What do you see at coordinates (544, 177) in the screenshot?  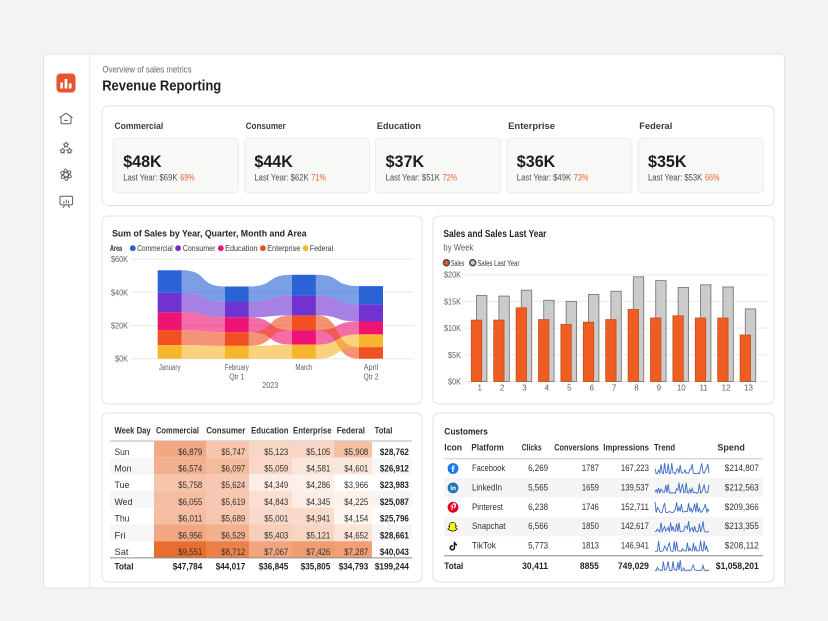 I see `svg-text: Last Year: $49K` at bounding box center [544, 177].